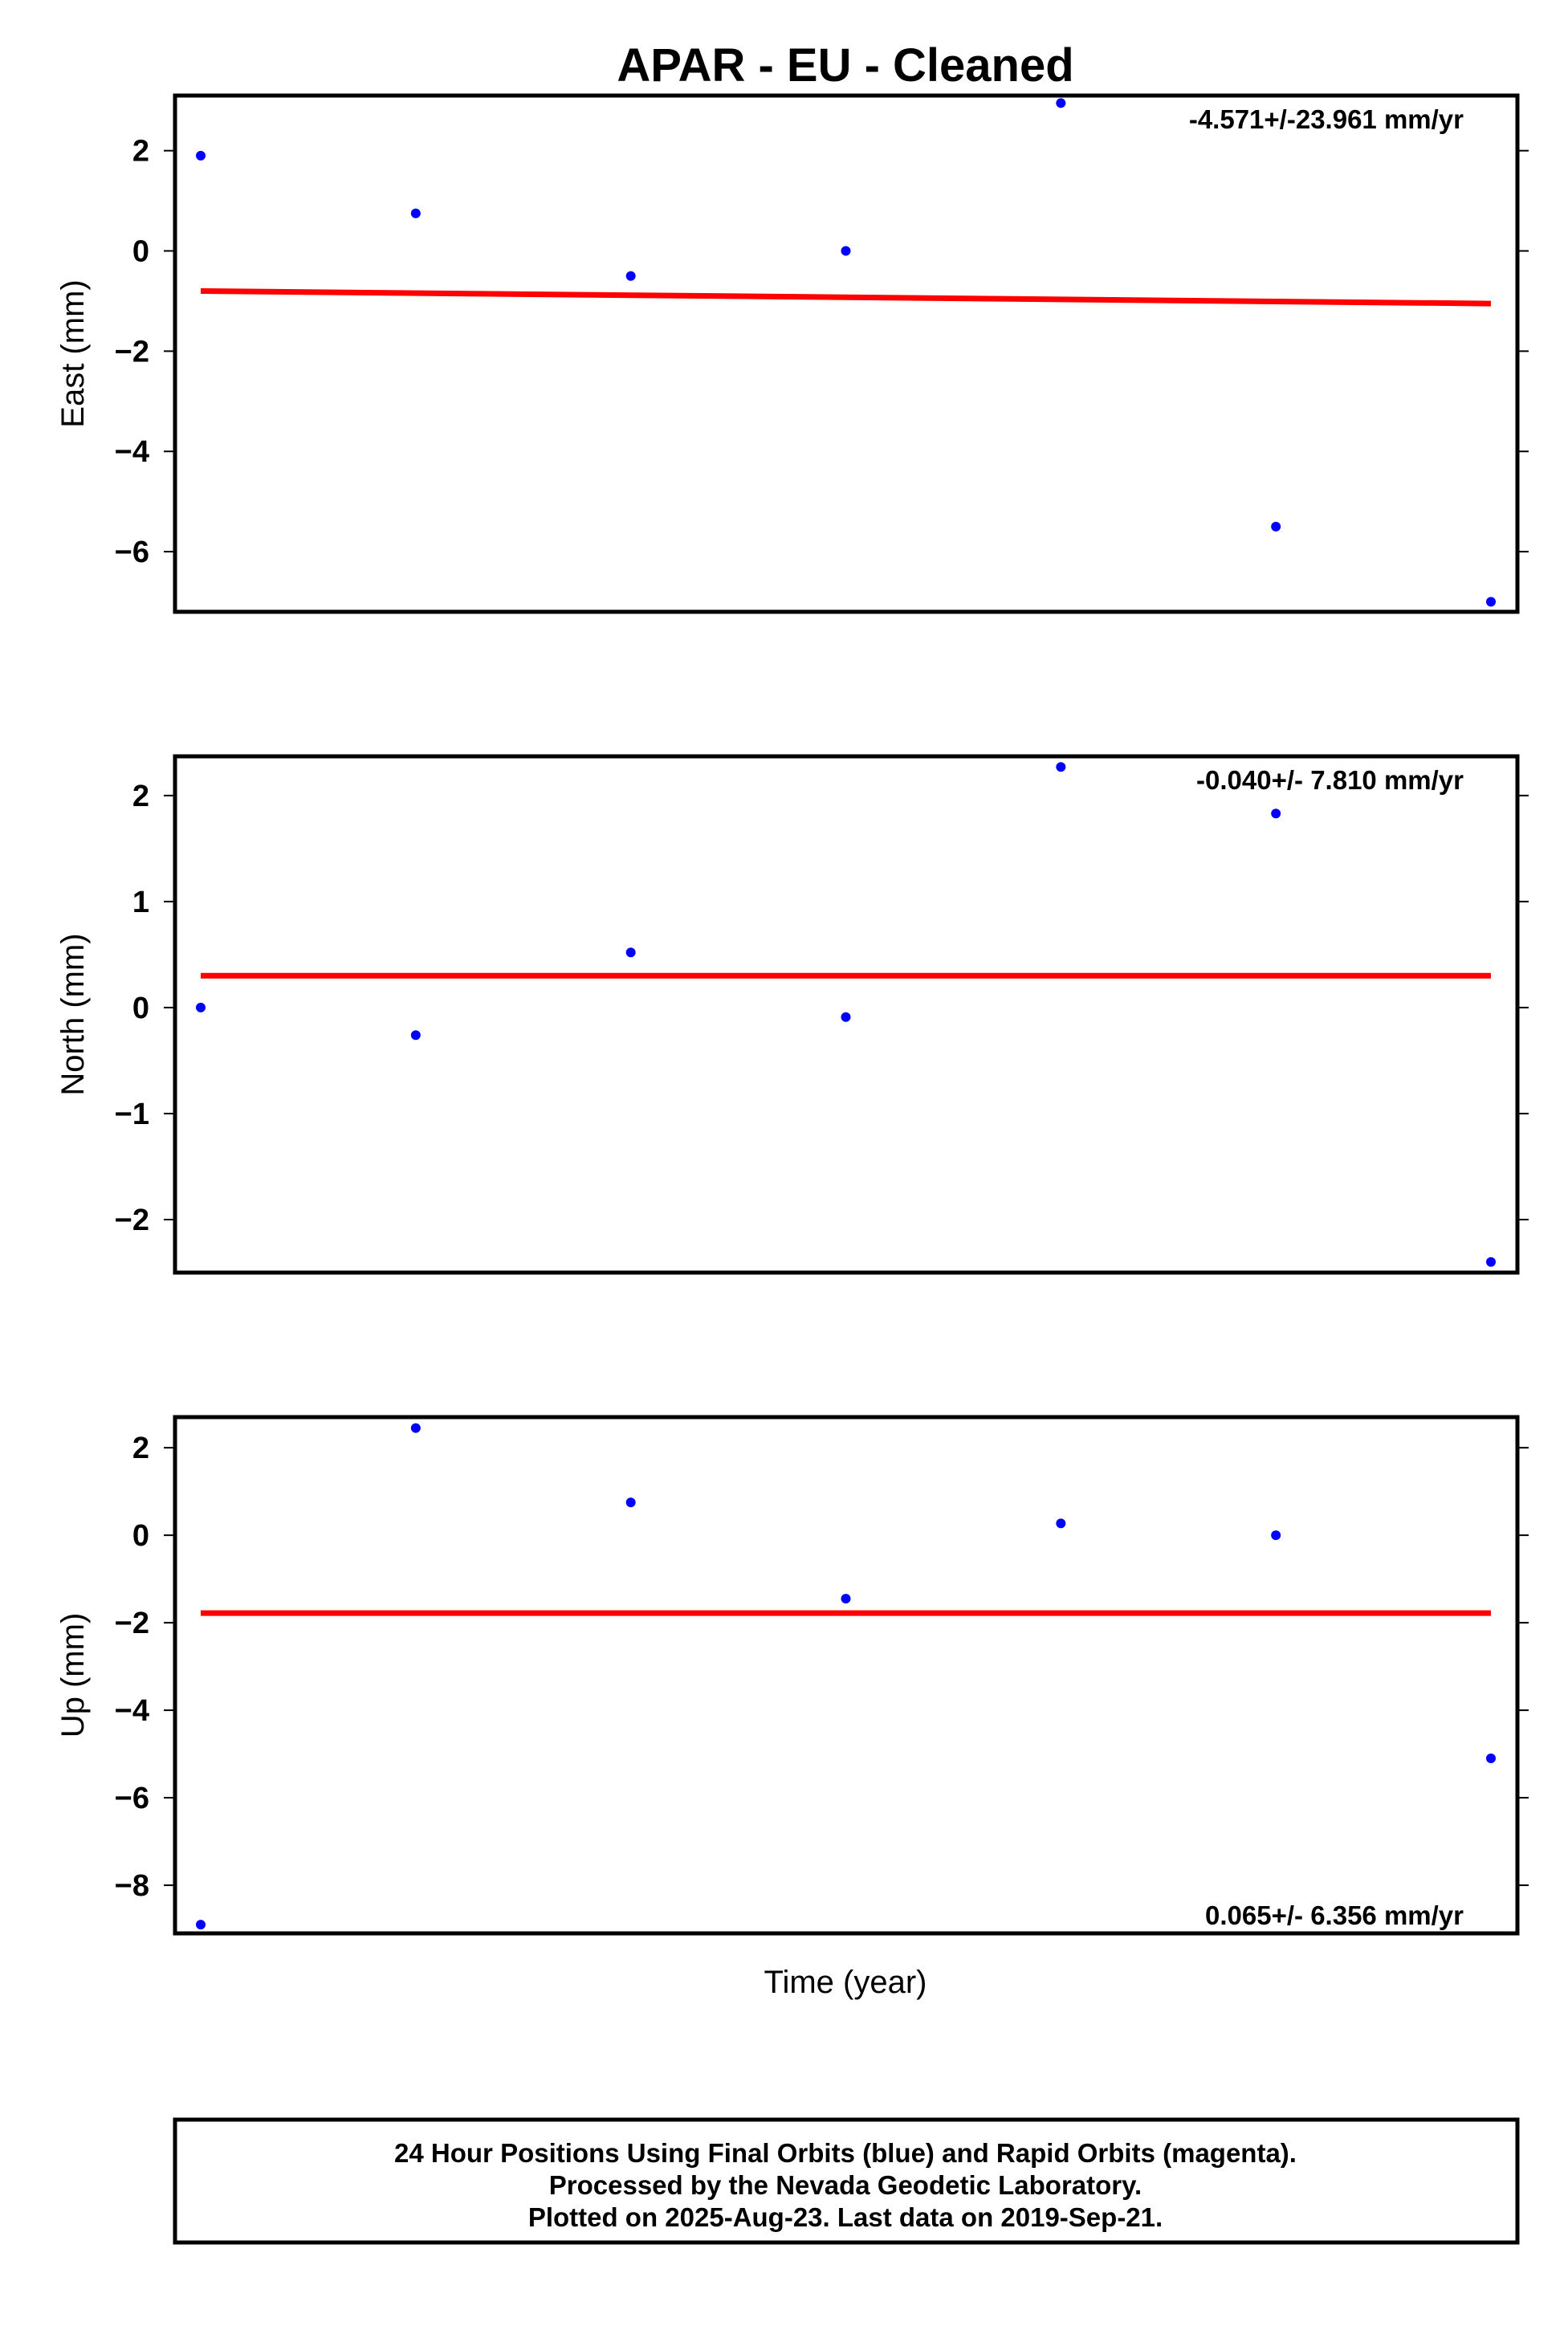 The height and width of the screenshot is (2330, 1568). What do you see at coordinates (132, 1798) in the screenshot?
I see `y-tick-label-up: −6` at bounding box center [132, 1798].